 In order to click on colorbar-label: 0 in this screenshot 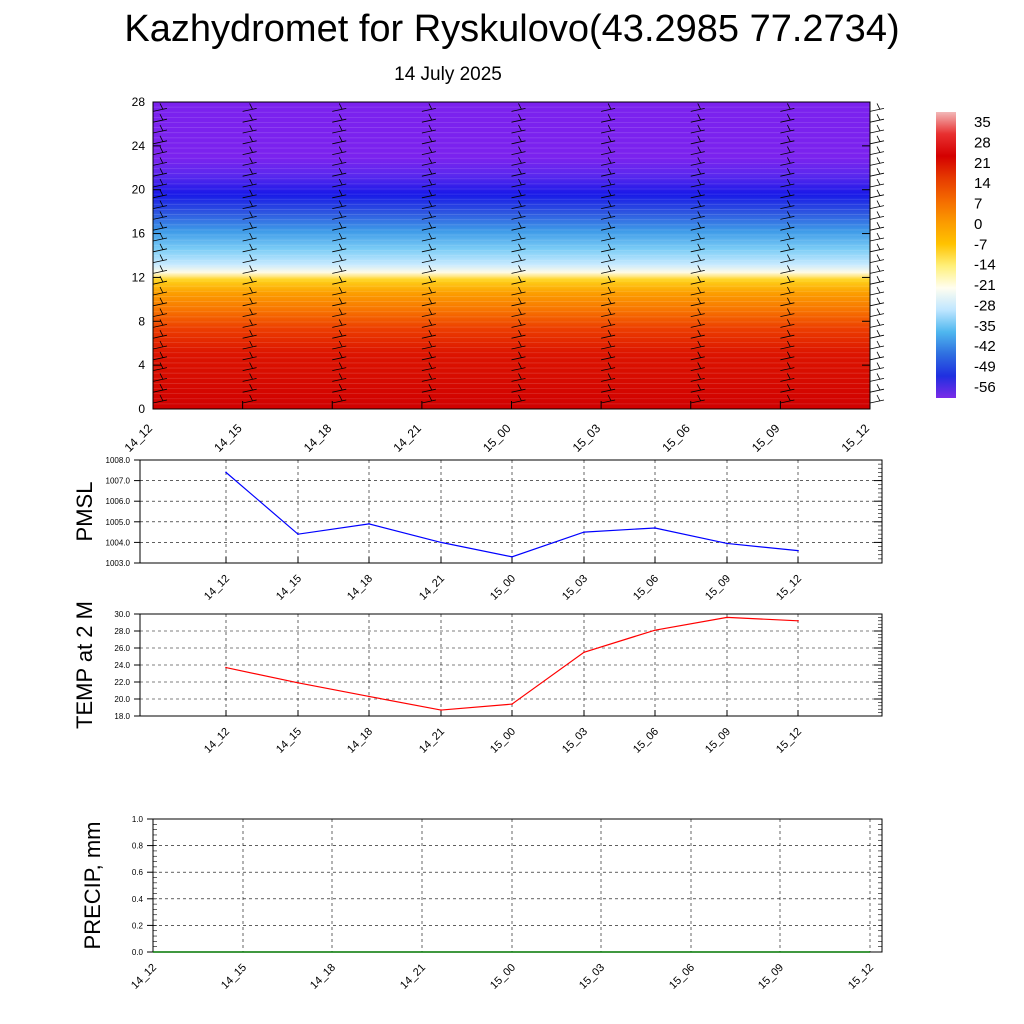, I will do `click(978, 224)`.